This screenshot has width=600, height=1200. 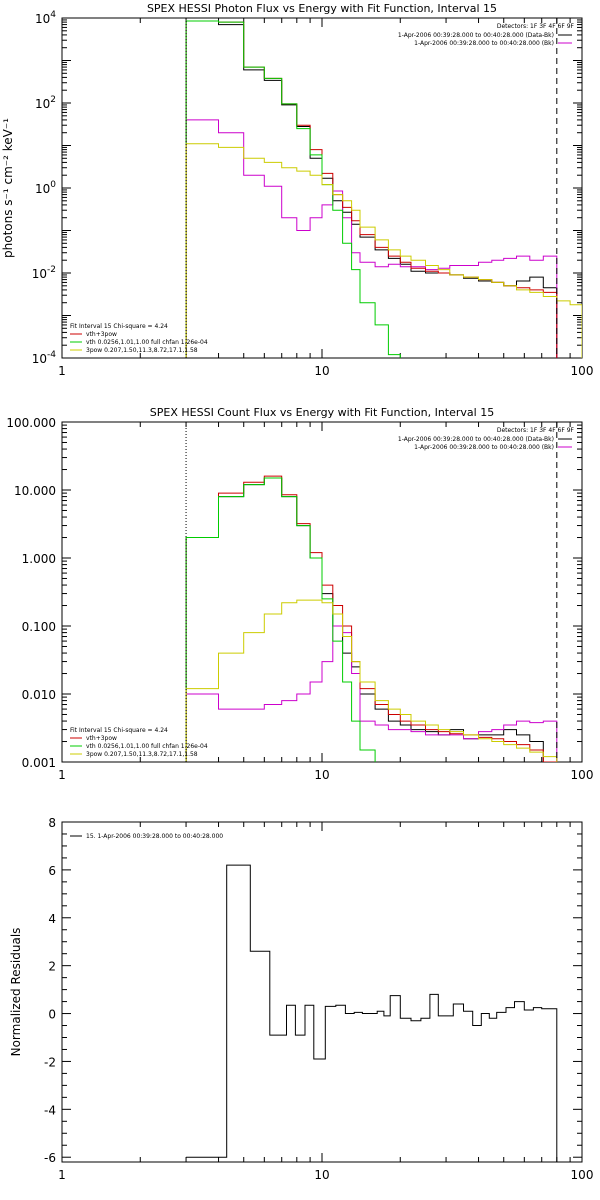 What do you see at coordinates (8, 188) in the screenshot?
I see `y-axis-label: photons s⁻¹ cm⁻² keV⁻¹` at bounding box center [8, 188].